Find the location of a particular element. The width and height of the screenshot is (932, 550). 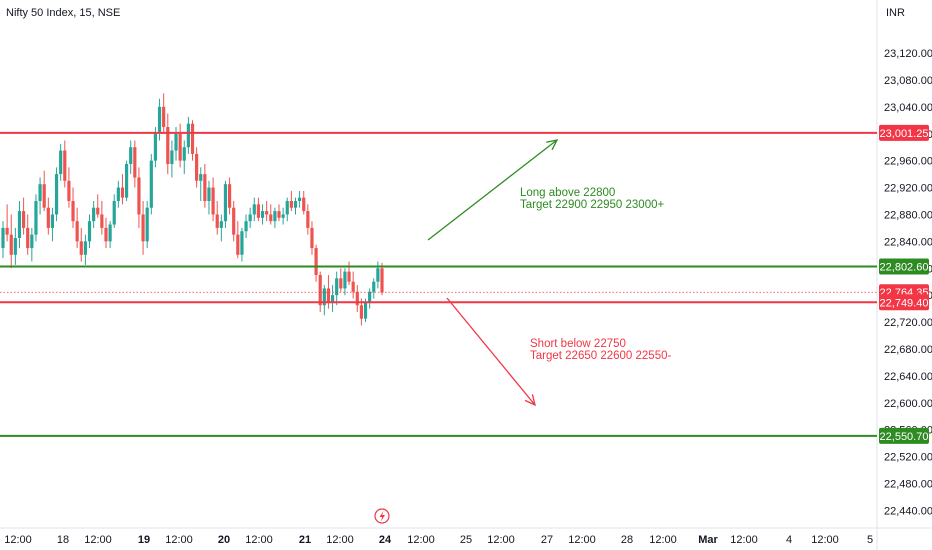

x-tick-label: 25 is located at coordinates (466, 540).